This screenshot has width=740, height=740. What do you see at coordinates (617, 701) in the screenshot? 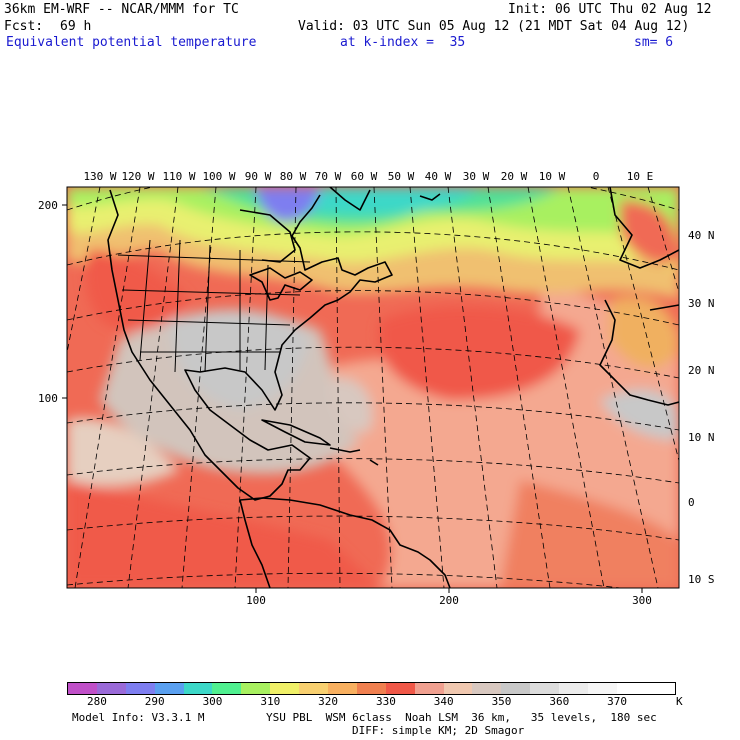
I see `colorbar-label: 370` at bounding box center [617, 701].